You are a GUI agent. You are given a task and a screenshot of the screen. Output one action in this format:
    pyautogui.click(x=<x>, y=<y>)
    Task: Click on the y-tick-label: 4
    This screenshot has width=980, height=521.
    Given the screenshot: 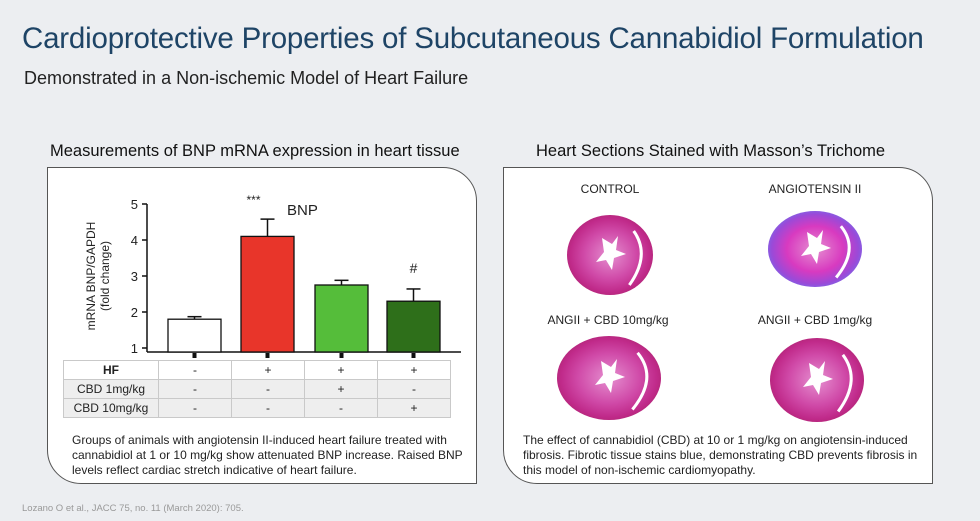 What is the action you would take?
    pyautogui.click(x=134, y=240)
    